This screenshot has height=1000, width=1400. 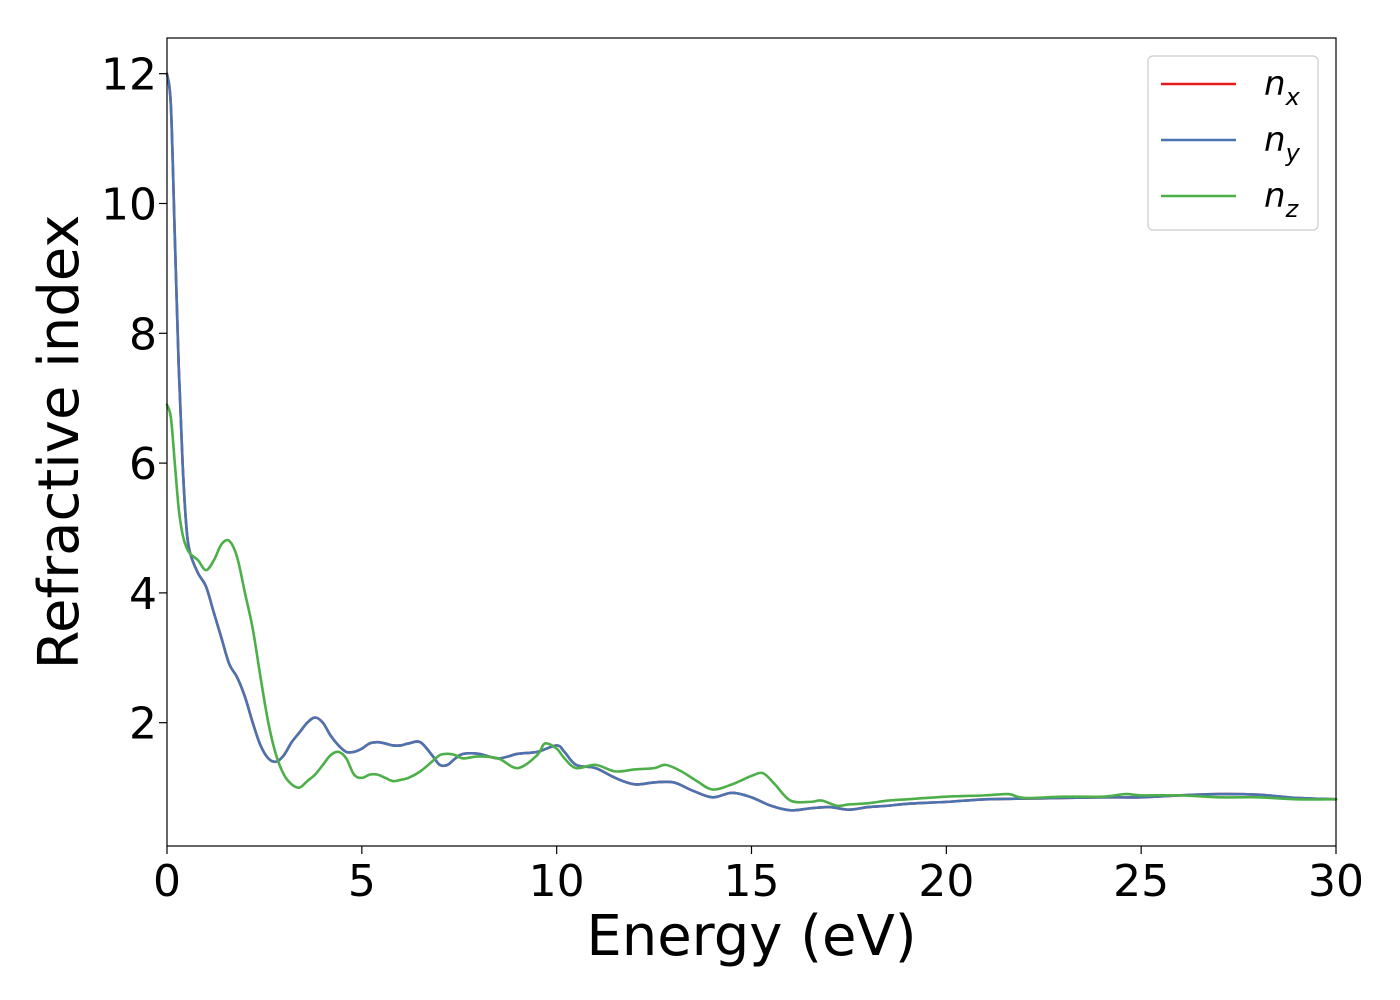 I want to click on y-axis-ticks: 2 4 6 8 10 12, so click(x=134, y=400).